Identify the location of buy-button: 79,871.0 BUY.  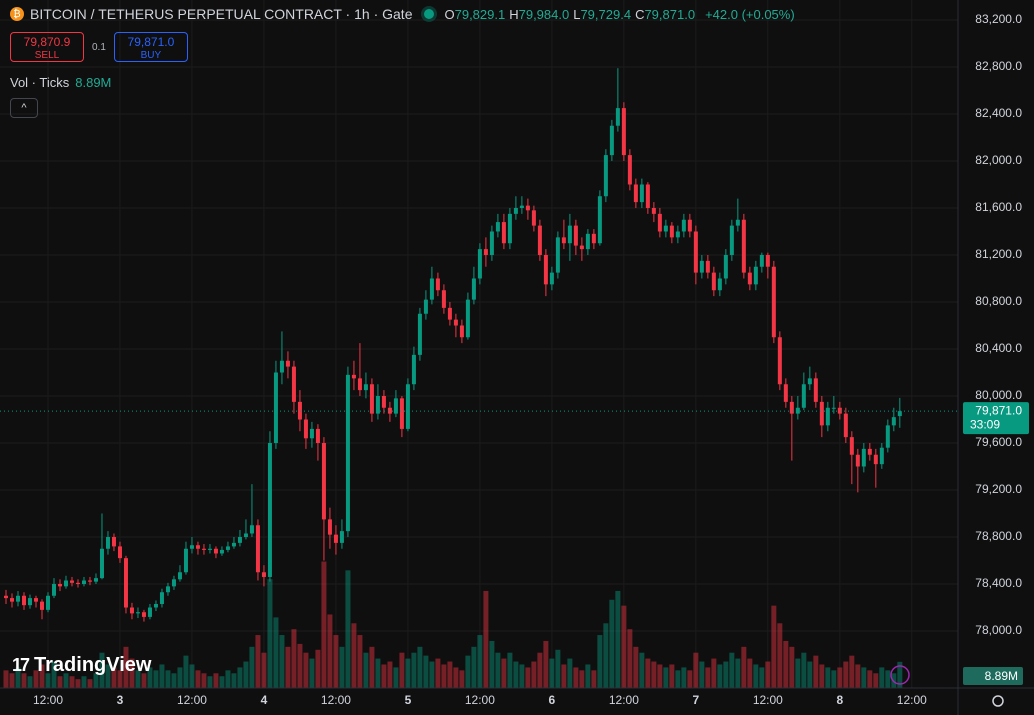
(150, 47).